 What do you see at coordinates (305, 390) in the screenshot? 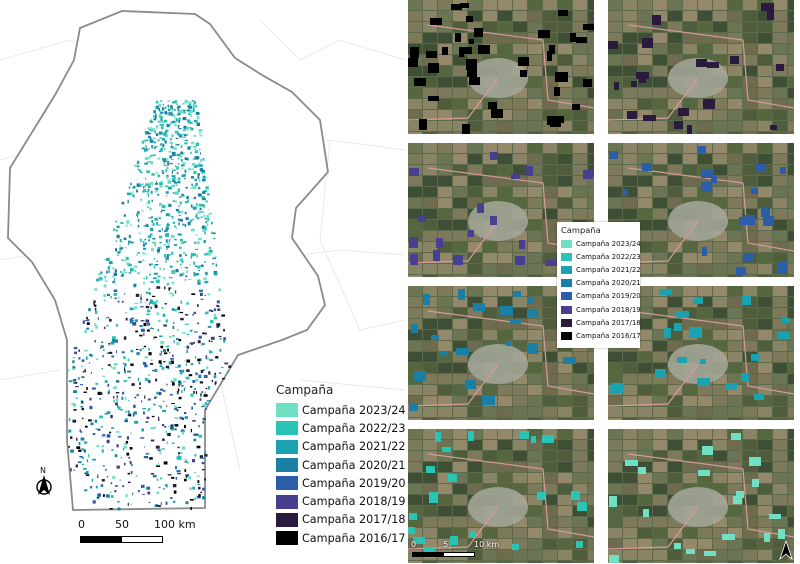
I see `legend-title: Campaña` at bounding box center [305, 390].